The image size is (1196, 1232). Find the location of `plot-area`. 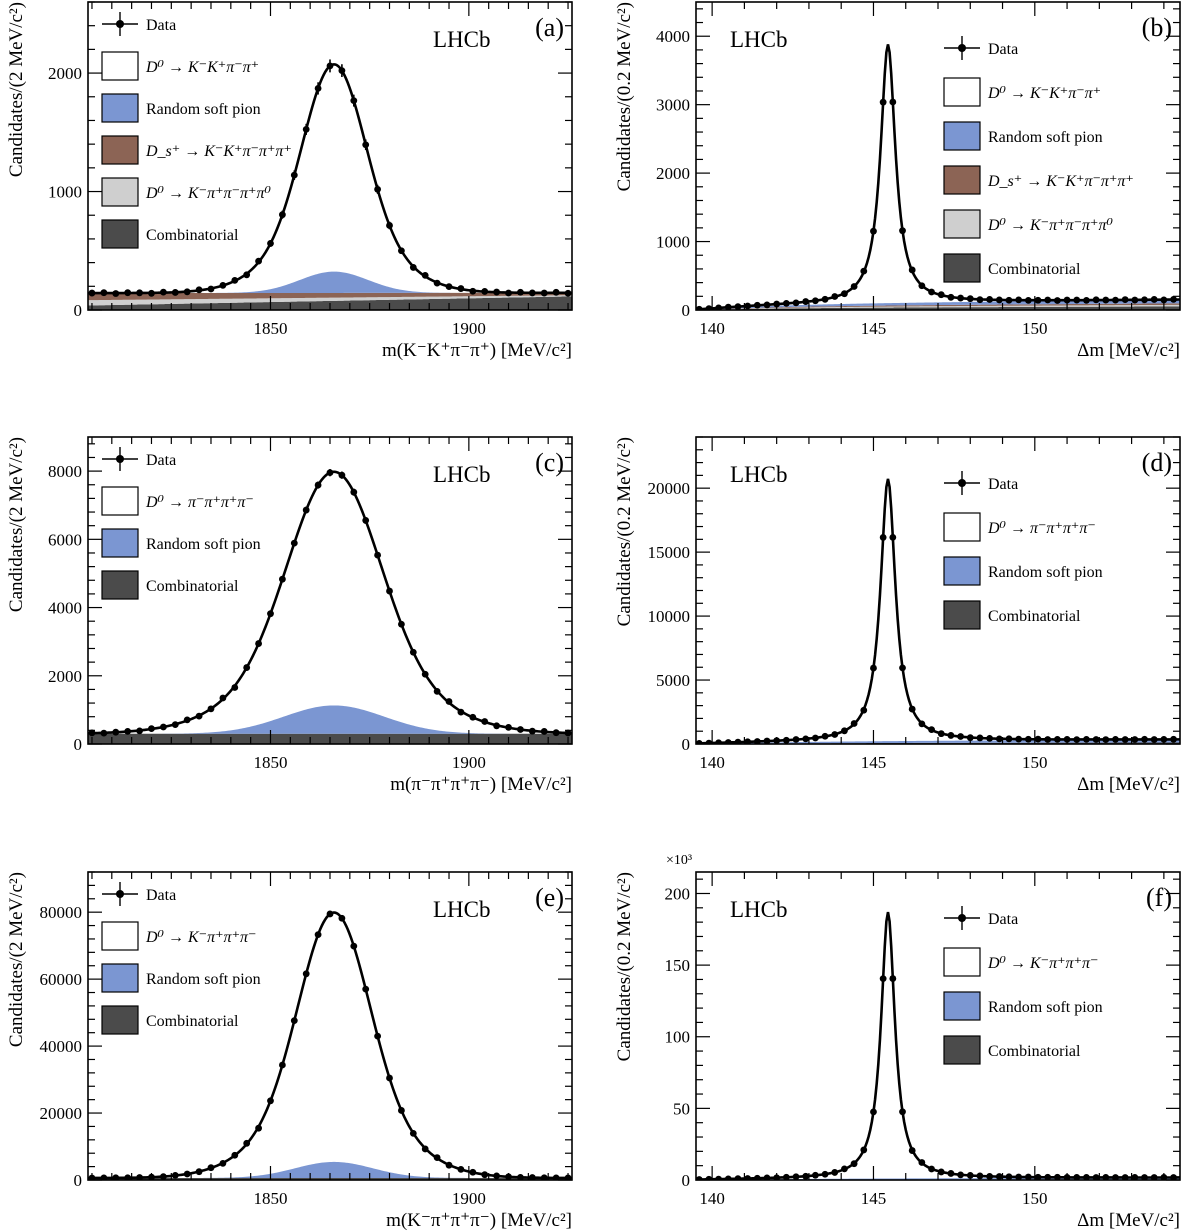

plot-area is located at coordinates (938, 1045).